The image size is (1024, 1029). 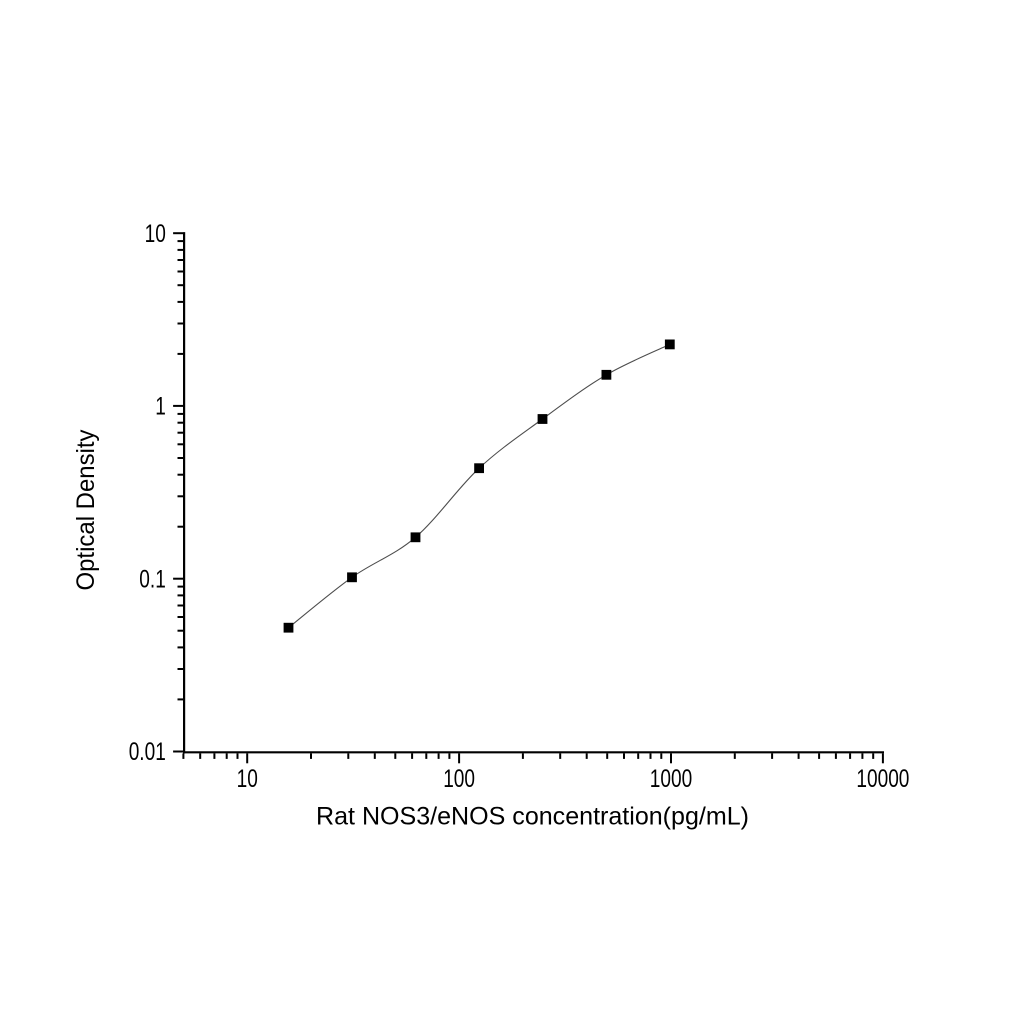 What do you see at coordinates (160, 406) in the screenshot?
I see `svg-text: 1` at bounding box center [160, 406].